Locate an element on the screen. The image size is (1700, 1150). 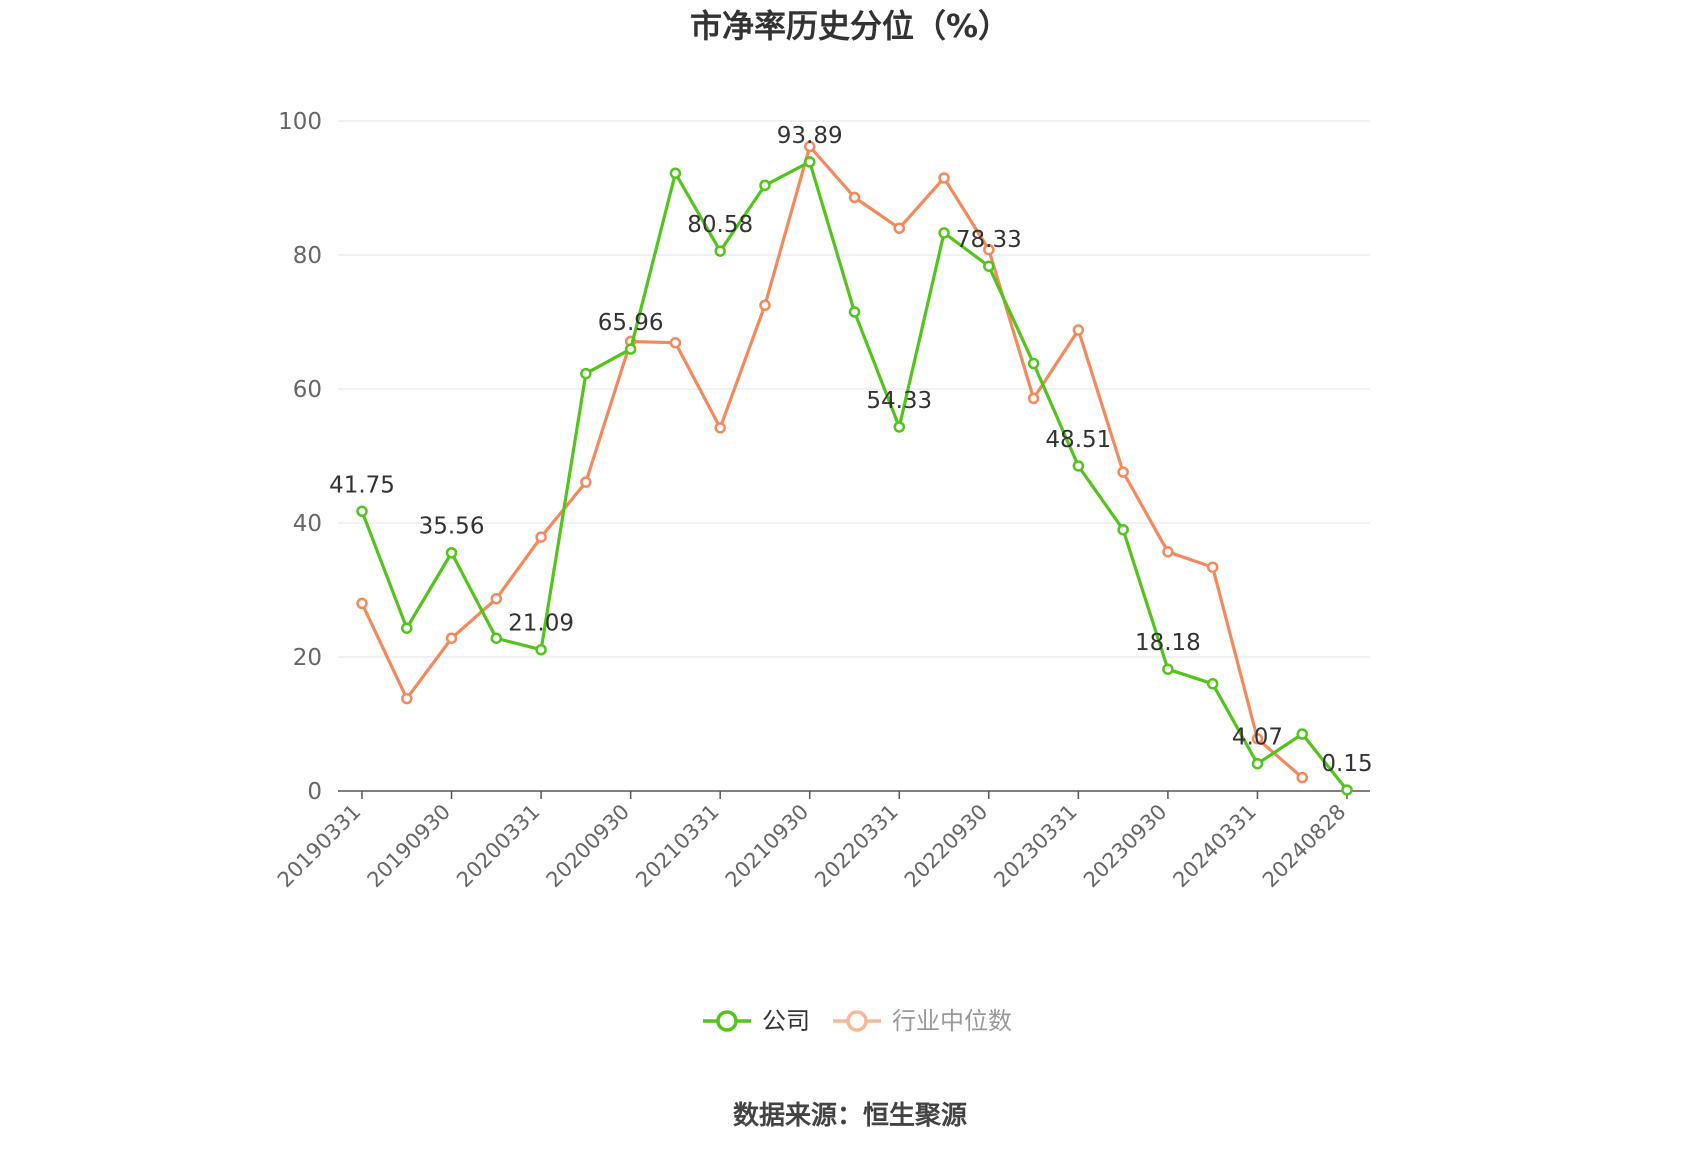
legend-industry-label: 行业中位数 is located at coordinates (952, 1021).